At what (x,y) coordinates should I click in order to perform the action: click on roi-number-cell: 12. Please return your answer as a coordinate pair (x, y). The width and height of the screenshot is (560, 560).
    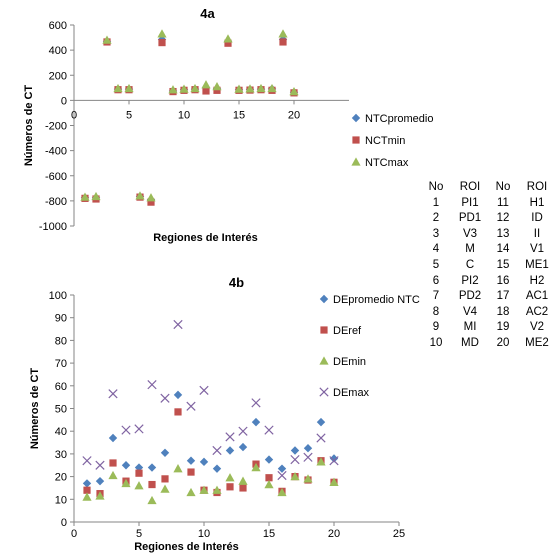
    Looking at the image, I should click on (503, 218).